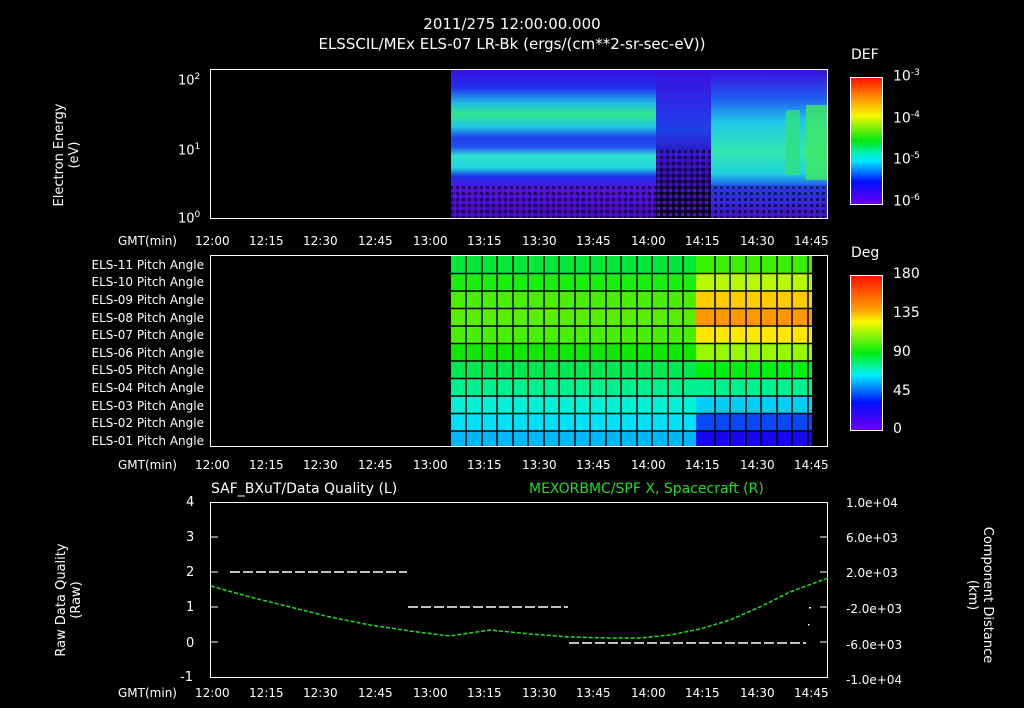  What do you see at coordinates (147, 318) in the screenshot?
I see `pitch-row-label: ELS-08 Pitch Angle` at bounding box center [147, 318].